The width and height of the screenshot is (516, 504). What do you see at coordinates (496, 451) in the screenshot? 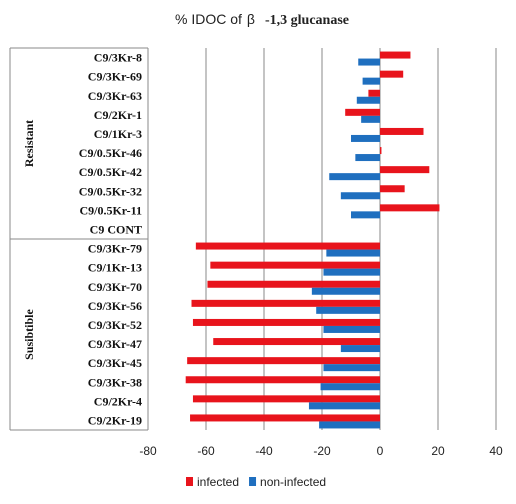
I see `x-tick-label: 40` at bounding box center [496, 451].